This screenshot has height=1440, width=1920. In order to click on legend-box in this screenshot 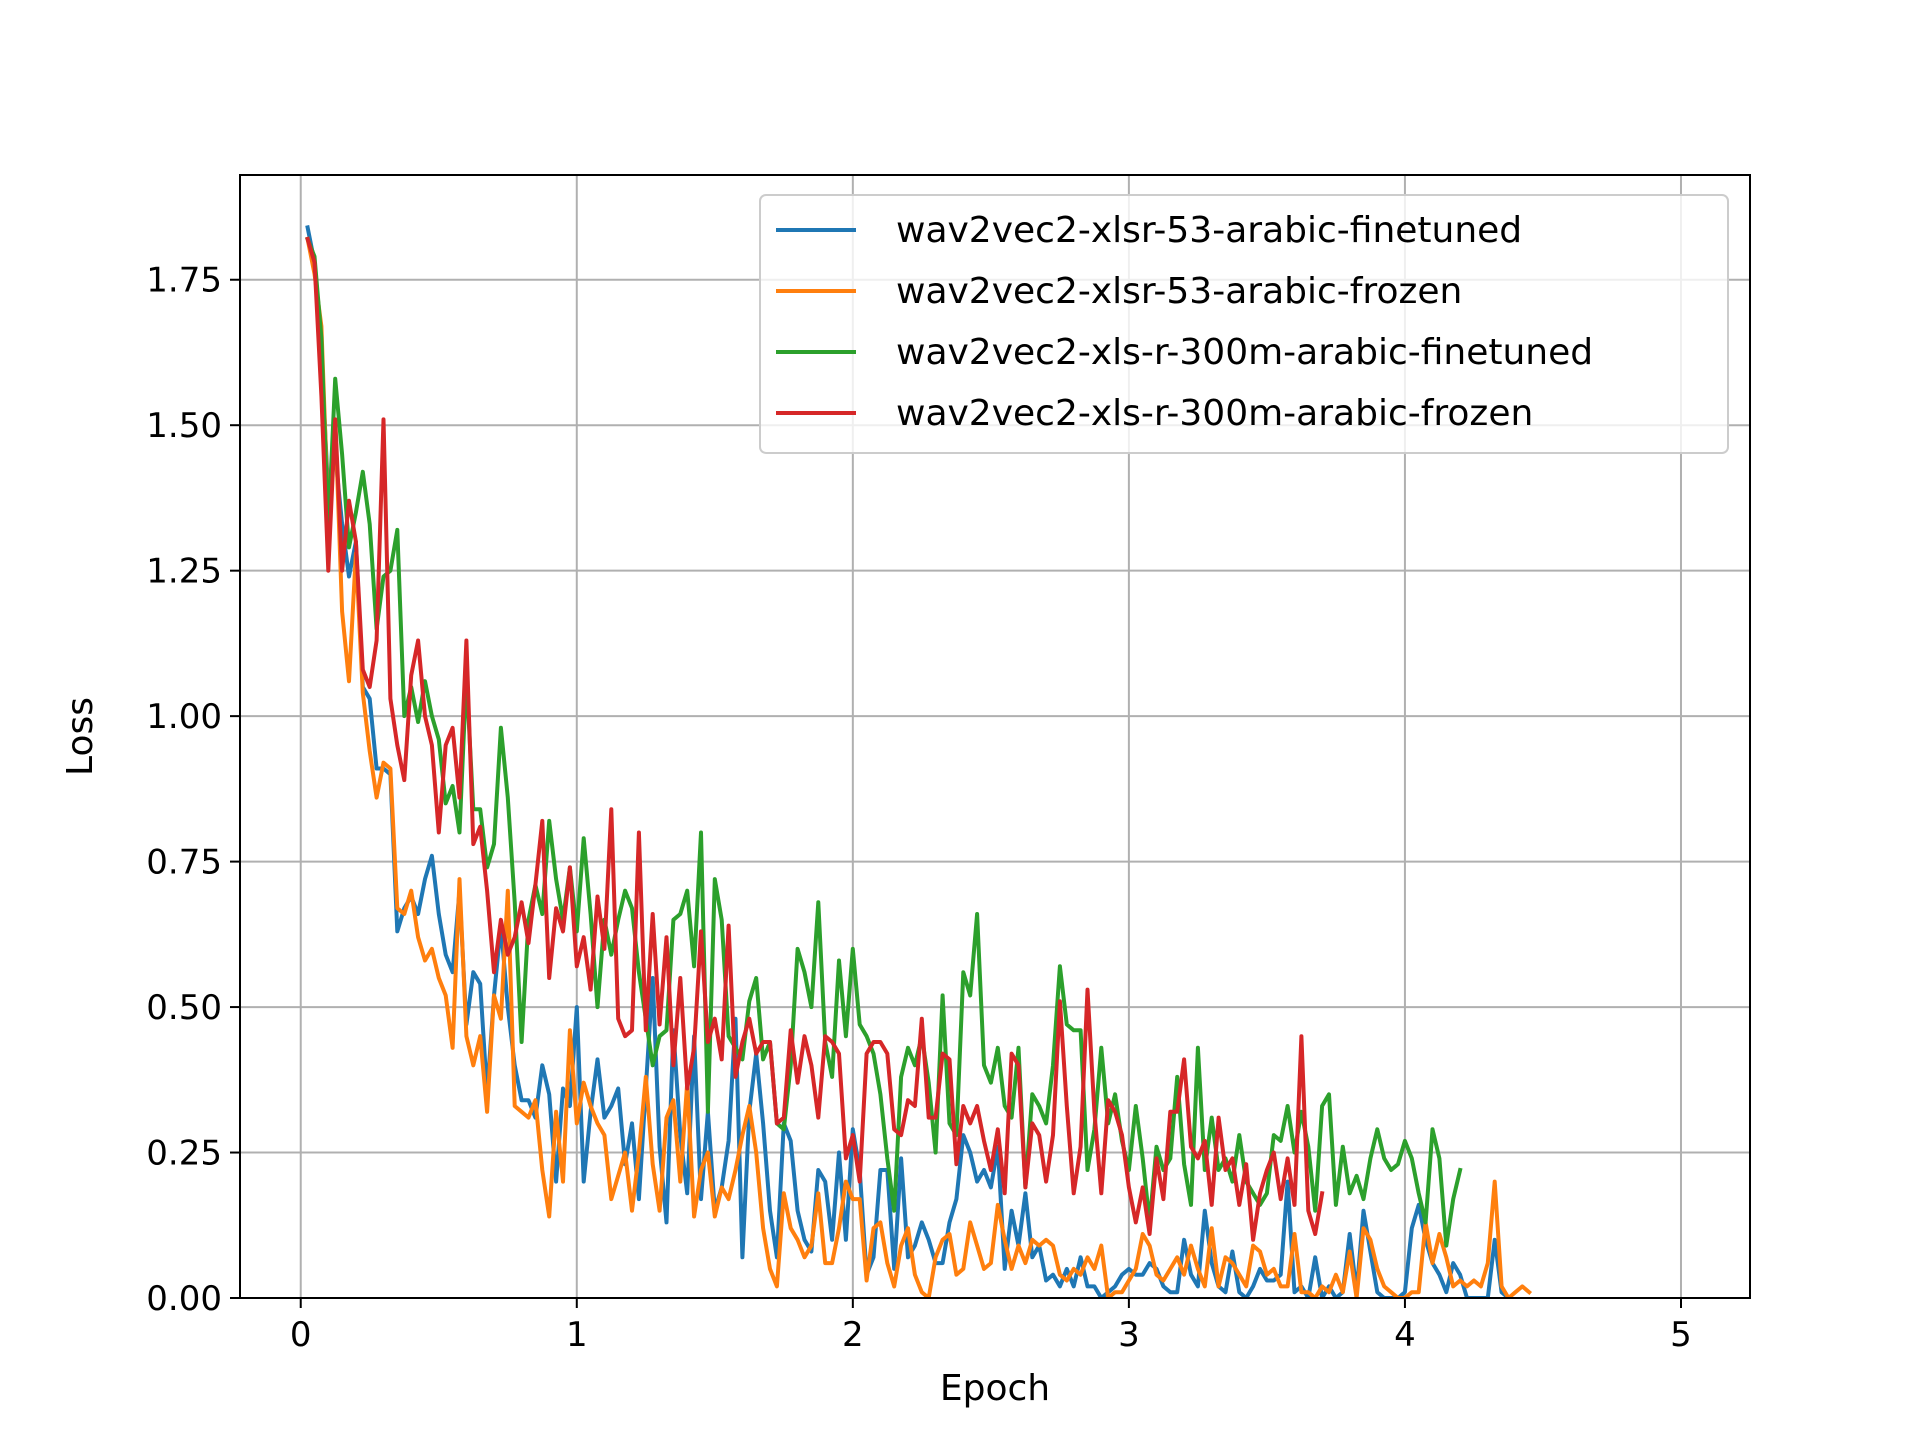, I will do `click(1244, 324)`.